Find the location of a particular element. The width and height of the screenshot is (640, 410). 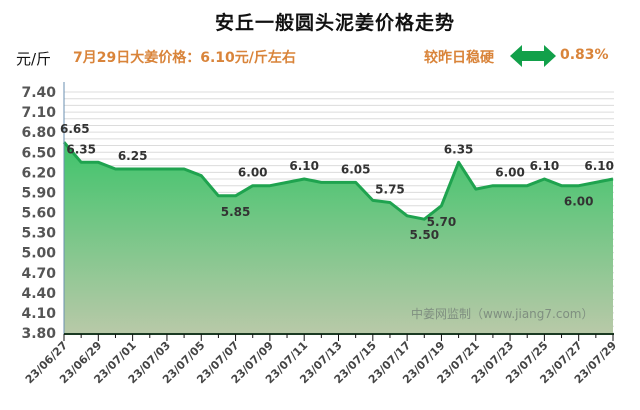

data-label: 6.05 is located at coordinates (356, 169).